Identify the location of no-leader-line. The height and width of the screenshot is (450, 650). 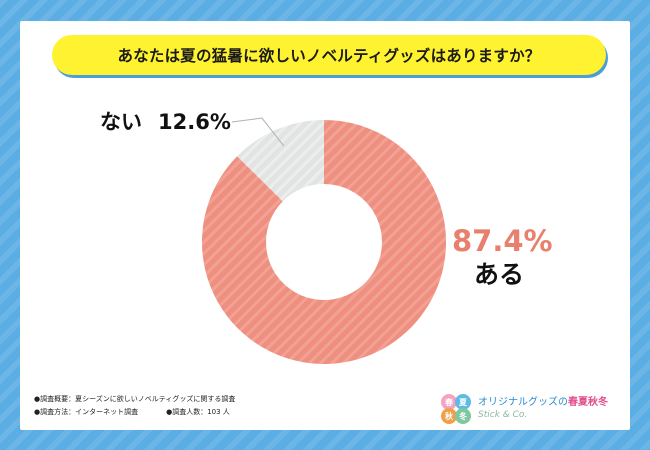
(258, 132).